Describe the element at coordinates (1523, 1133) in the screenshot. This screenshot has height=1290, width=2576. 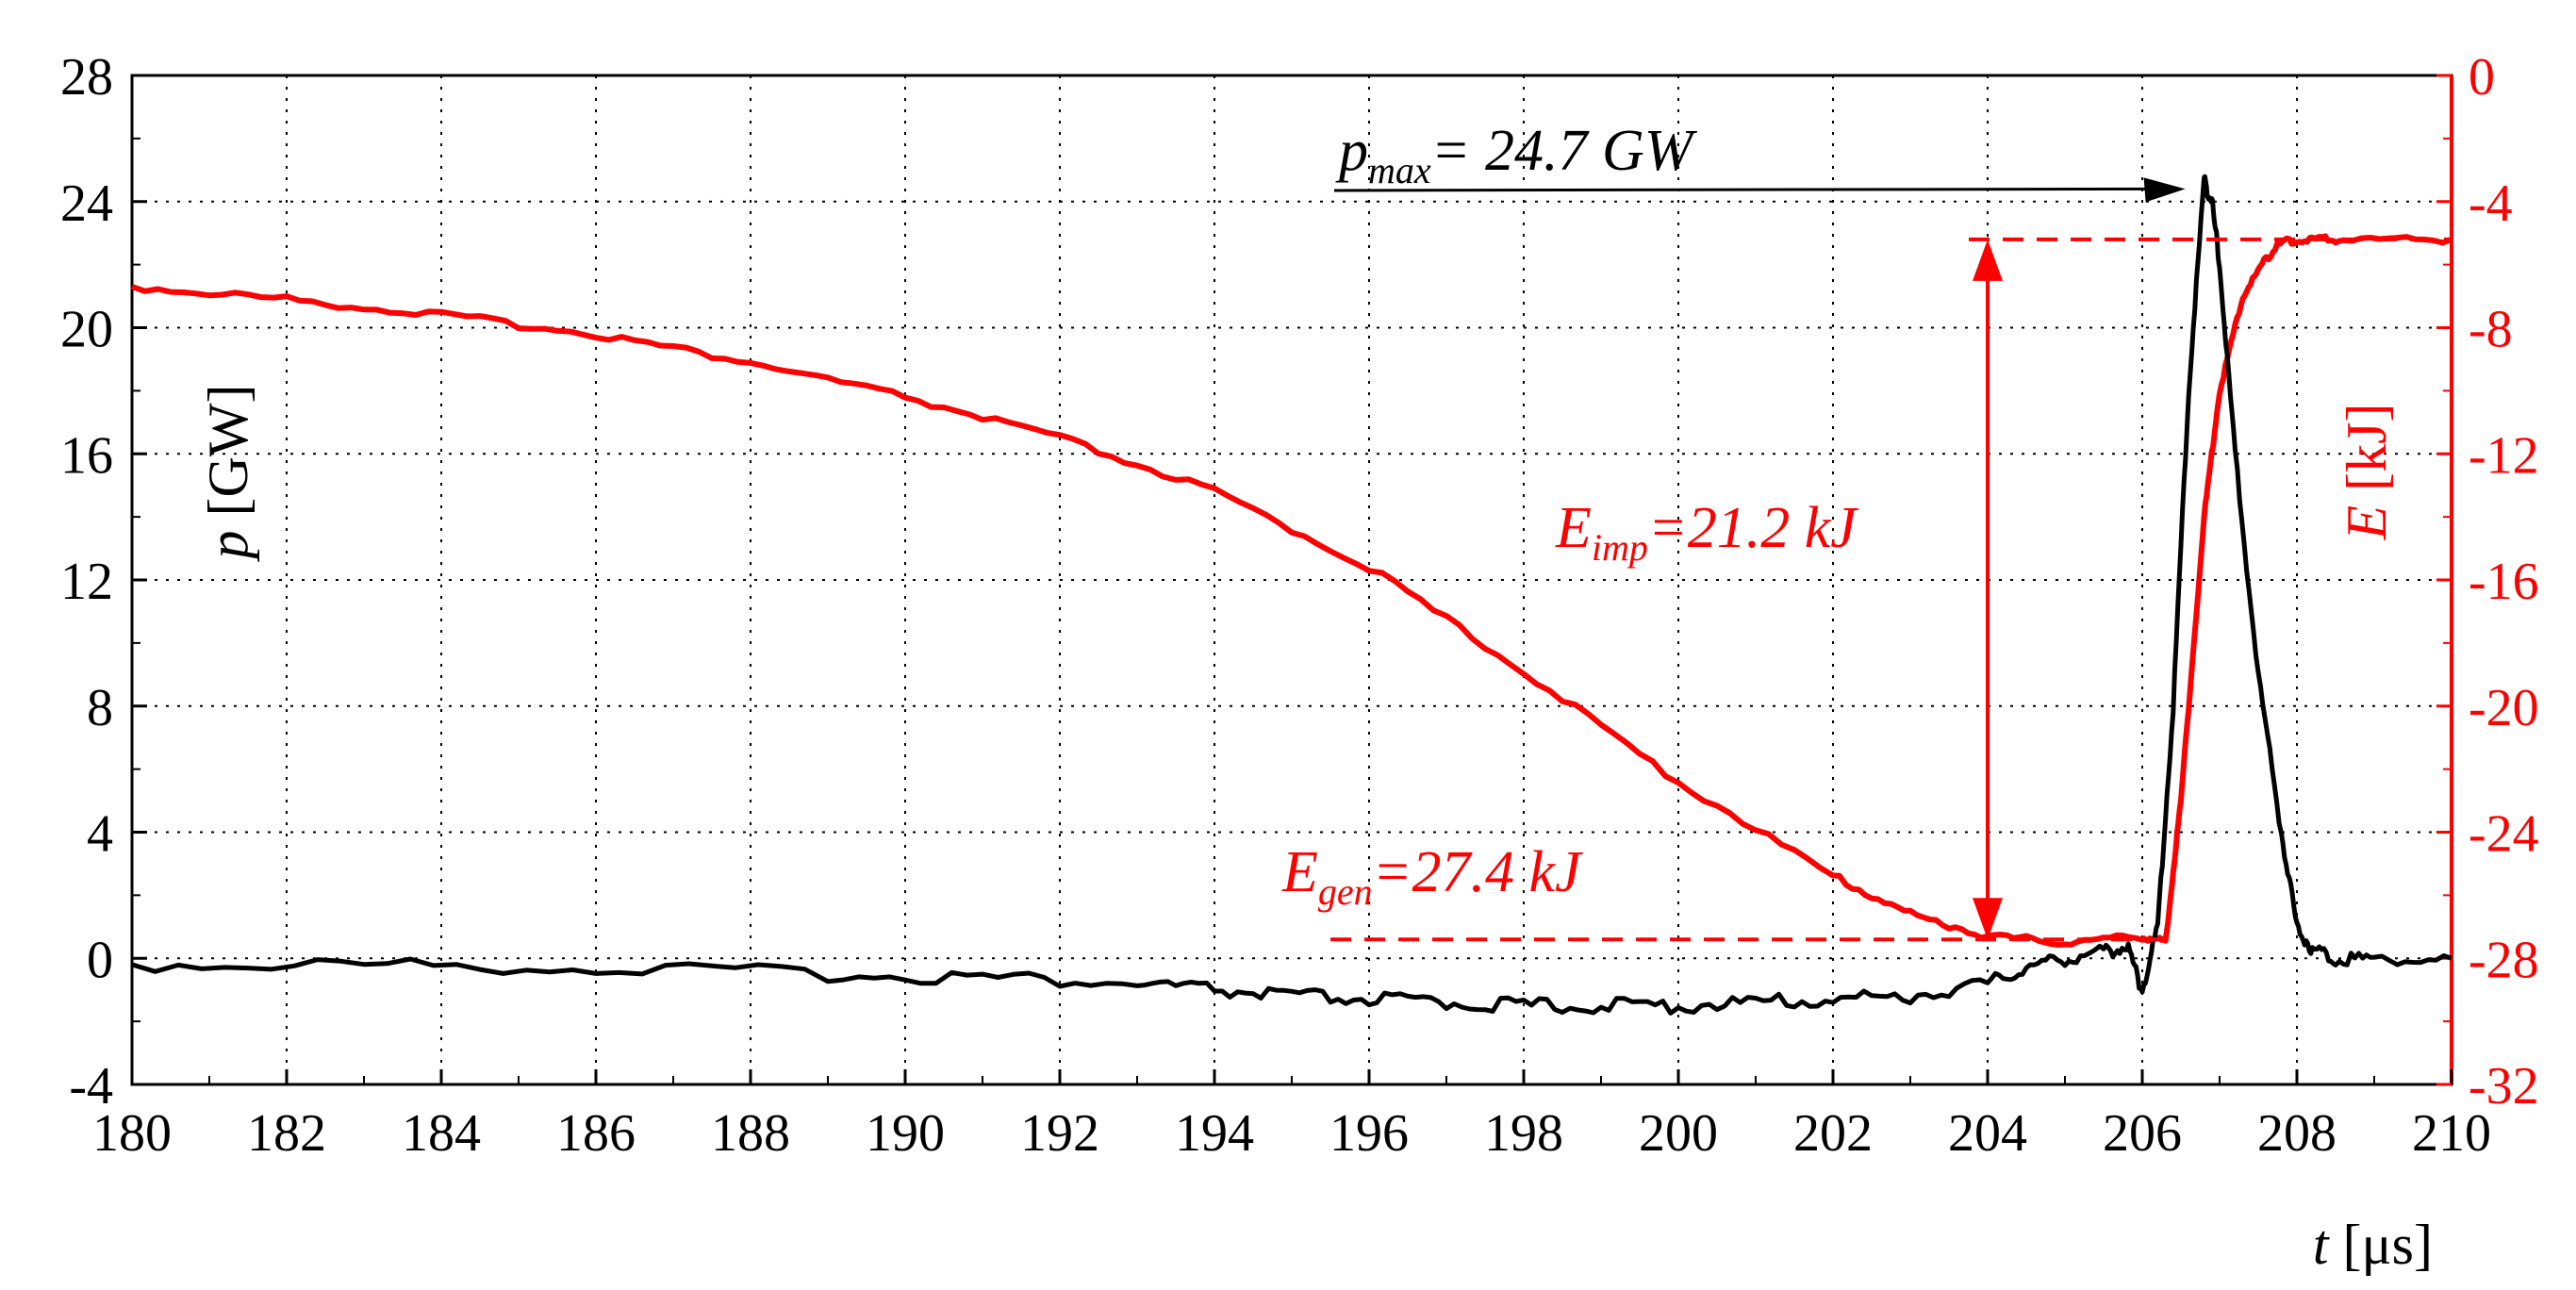
I see `x-tick-label: 198` at that location.